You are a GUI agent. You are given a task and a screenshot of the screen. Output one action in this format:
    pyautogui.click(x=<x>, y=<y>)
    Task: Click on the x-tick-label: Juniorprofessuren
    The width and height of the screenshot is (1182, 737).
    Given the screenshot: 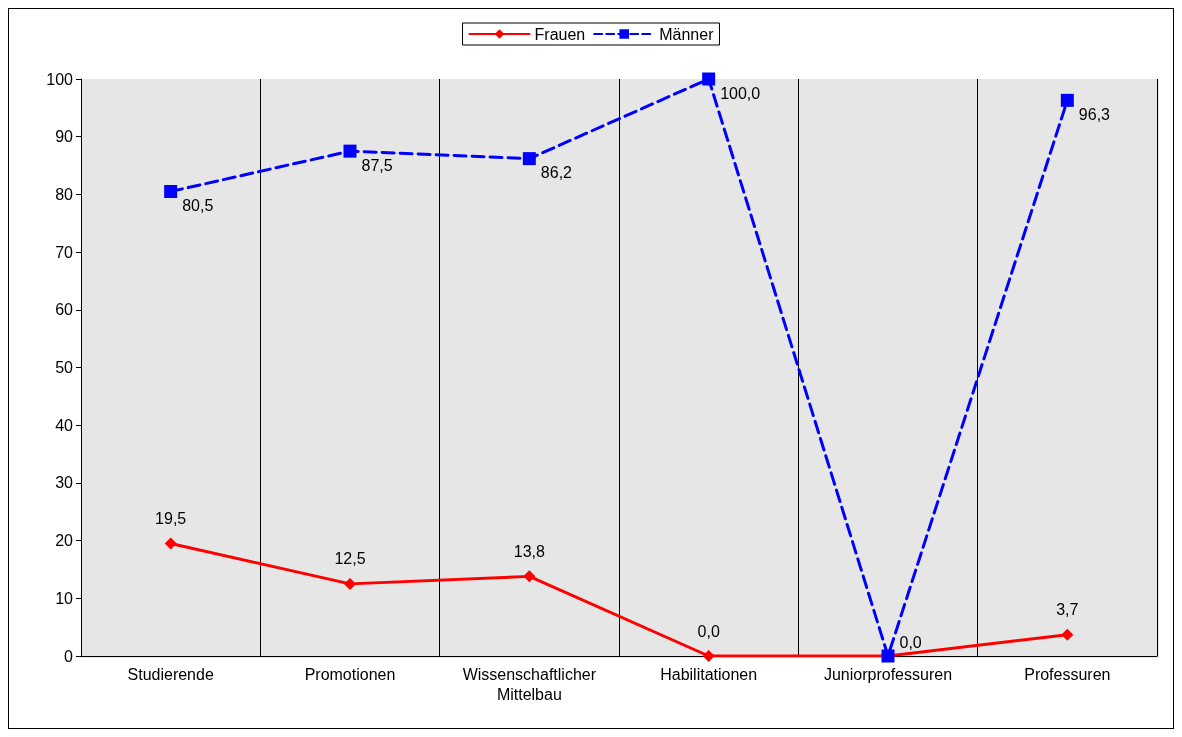 What is the action you would take?
    pyautogui.click(x=888, y=674)
    